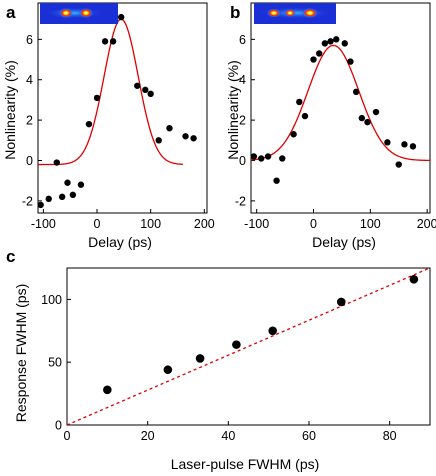 The height and width of the screenshot is (476, 436). I want to click on inset-image-a, so click(79, 13).